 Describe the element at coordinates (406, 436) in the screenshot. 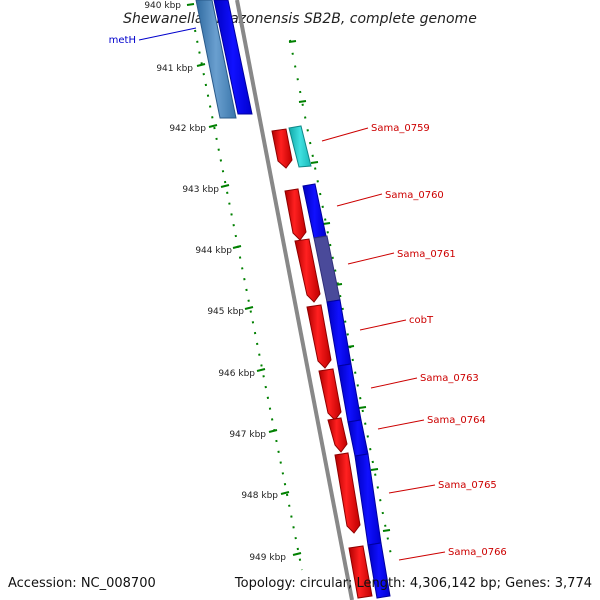

I see `gene-sama-0764: Sama_0764` at that location.